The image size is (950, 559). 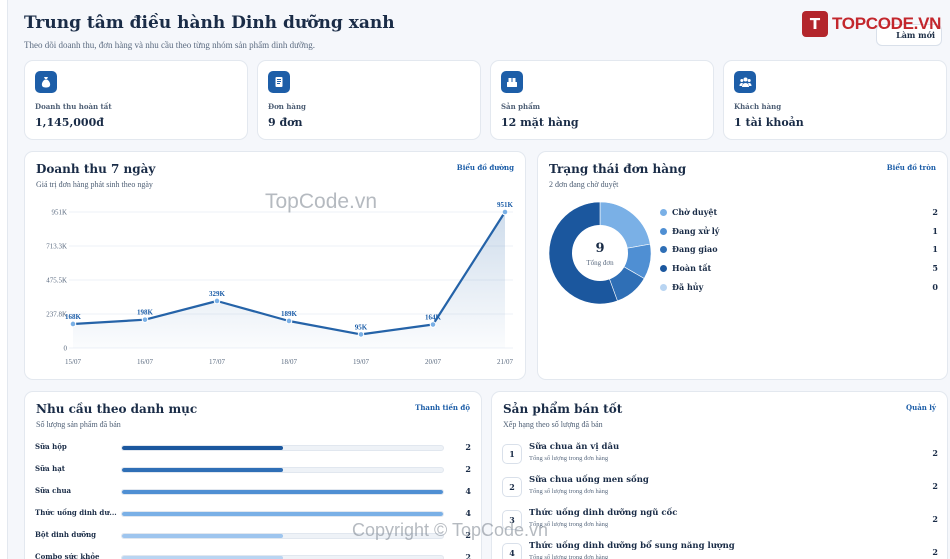 I want to click on legend-count: 5, so click(x=935, y=268).